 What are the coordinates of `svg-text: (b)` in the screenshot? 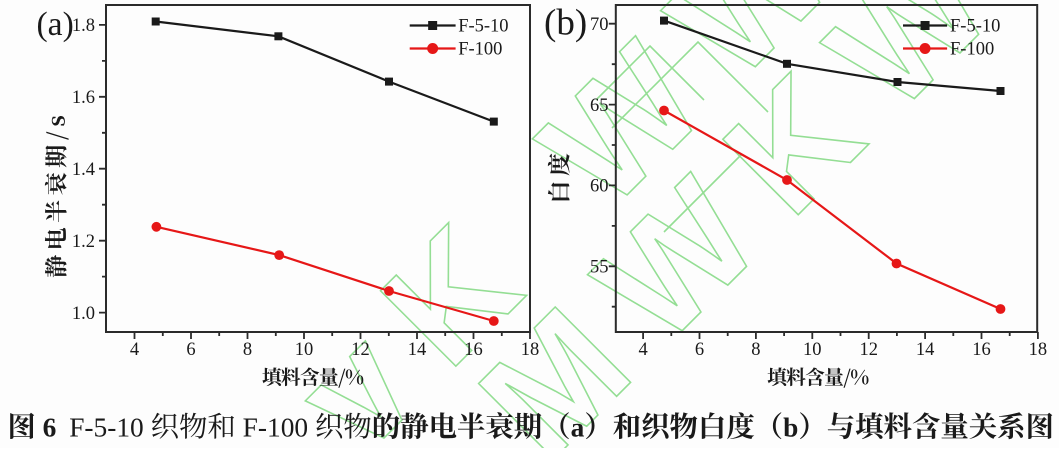 It's located at (565, 23).